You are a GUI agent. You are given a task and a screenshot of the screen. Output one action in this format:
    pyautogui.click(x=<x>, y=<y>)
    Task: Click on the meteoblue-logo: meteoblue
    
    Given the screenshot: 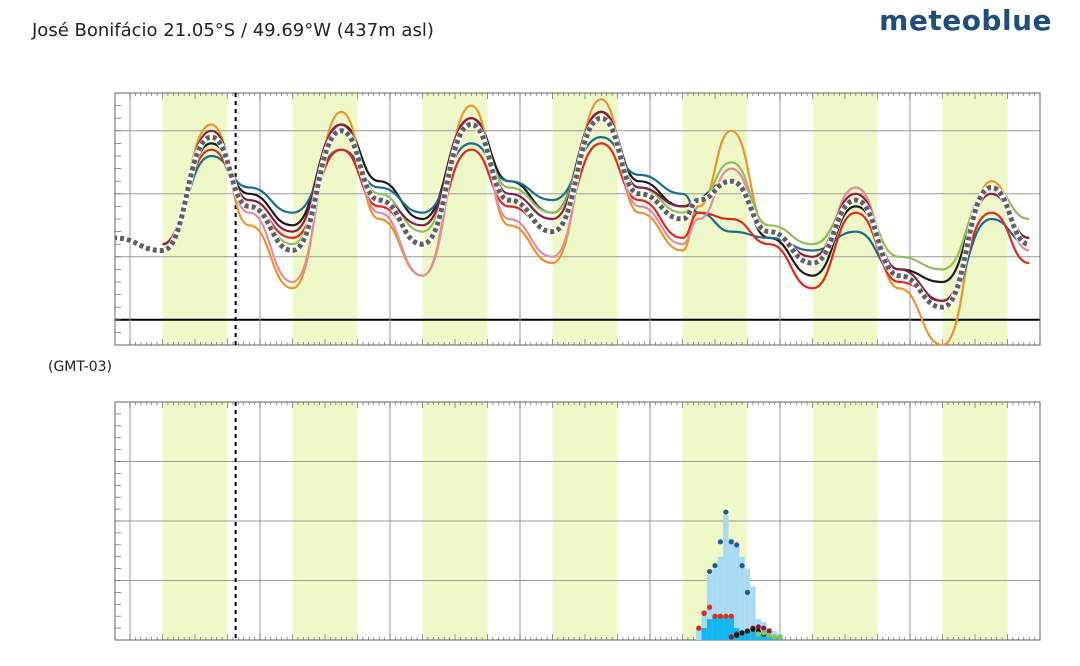 What is the action you would take?
    pyautogui.click(x=965, y=20)
    